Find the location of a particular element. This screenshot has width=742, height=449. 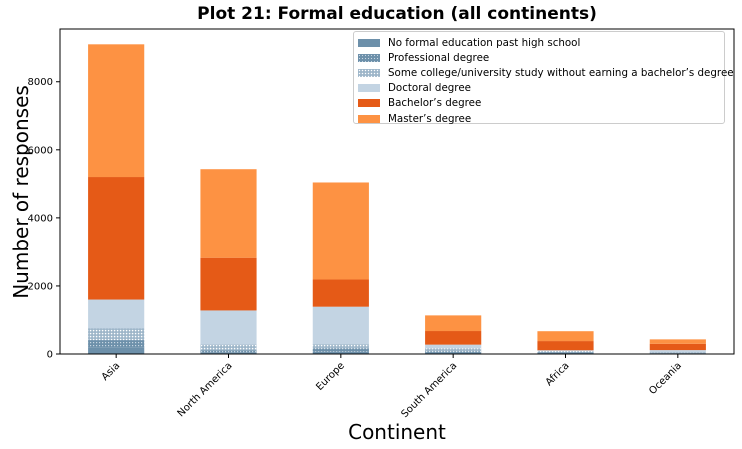

legend-item: Master’s degree is located at coordinates (541, 118).